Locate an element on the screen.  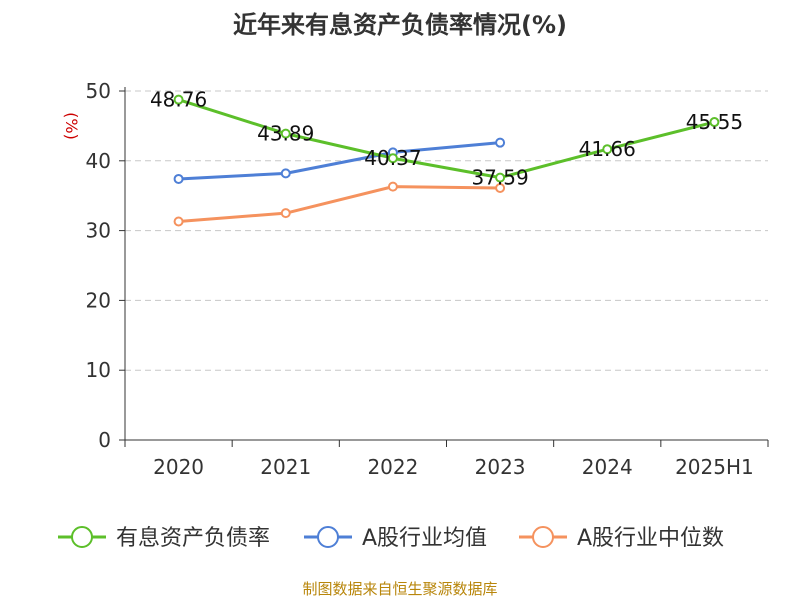
source-note: 制图数据来自恒生聚源数据库 is located at coordinates (399, 589).